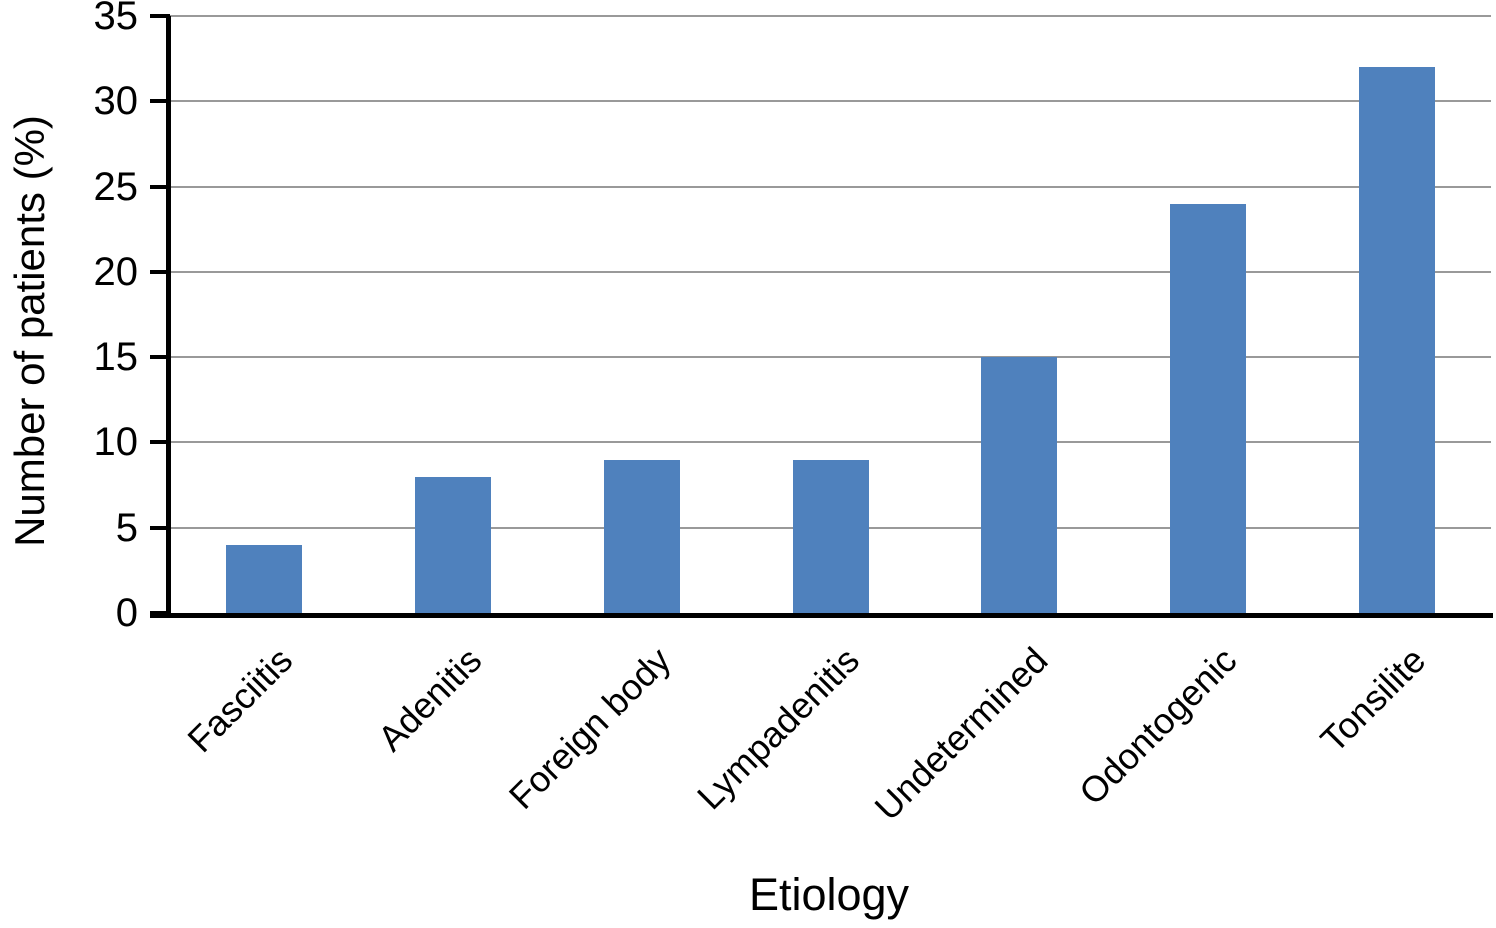 This screenshot has height=928, width=1496. Describe the element at coordinates (116, 271) in the screenshot. I see `y-tick-label-20: 20` at that location.